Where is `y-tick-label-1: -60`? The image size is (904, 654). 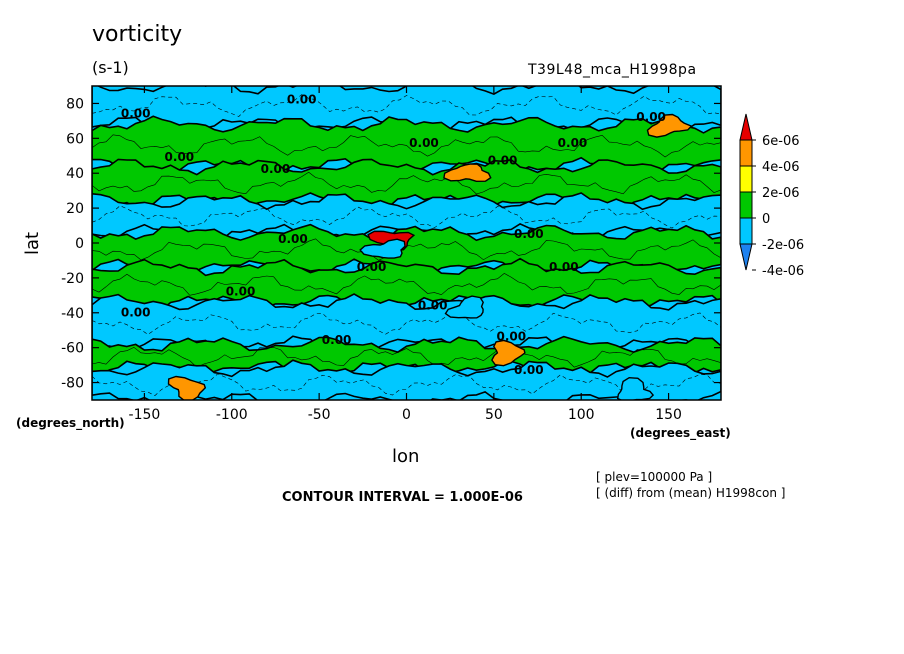 y-tick-label-1: -60 is located at coordinates (72, 349).